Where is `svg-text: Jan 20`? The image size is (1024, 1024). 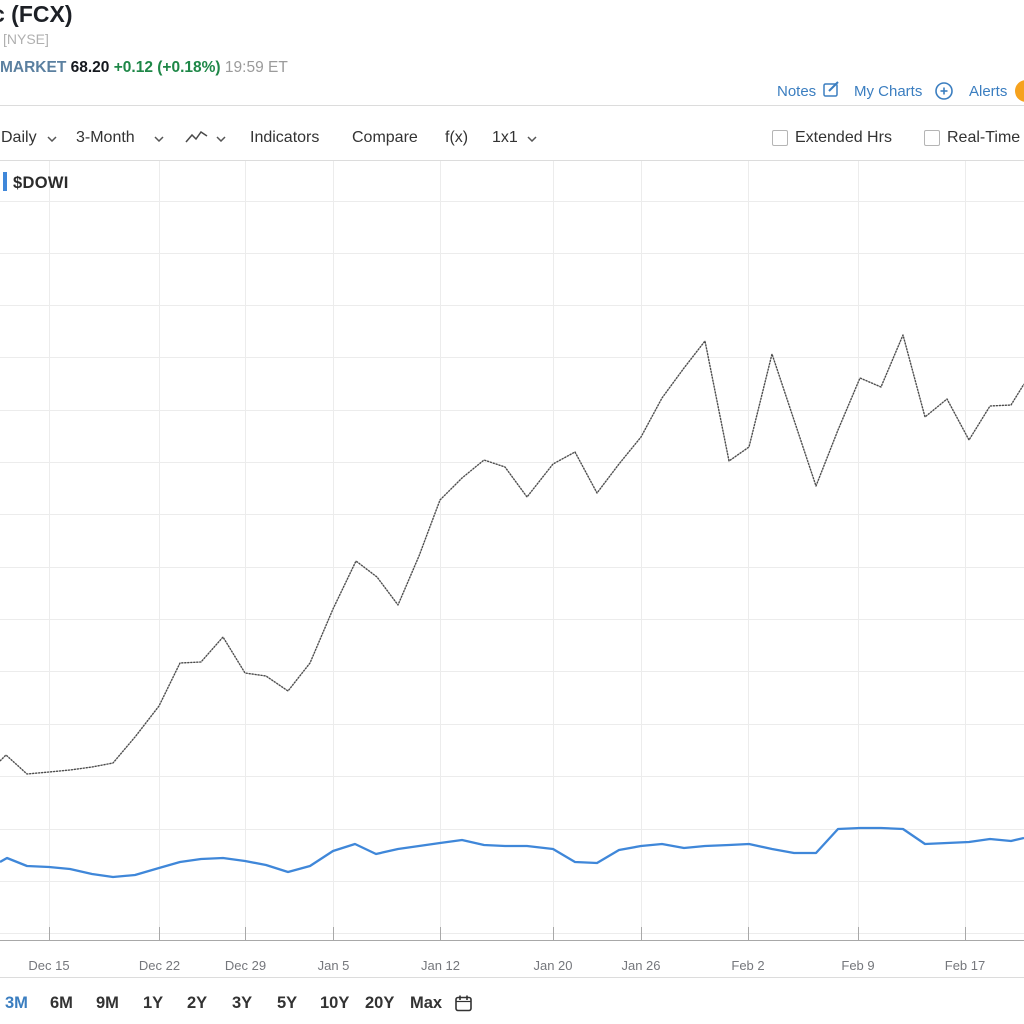 svg-text: Jan 20 is located at coordinates (552, 965).